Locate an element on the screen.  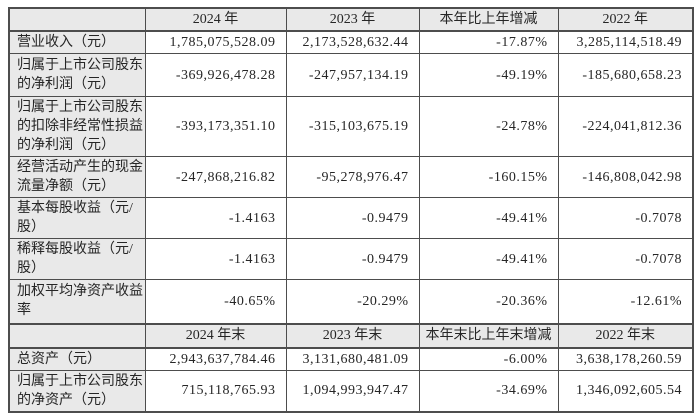
row-label: 基本每股收益（元/股） is located at coordinates (77, 218).